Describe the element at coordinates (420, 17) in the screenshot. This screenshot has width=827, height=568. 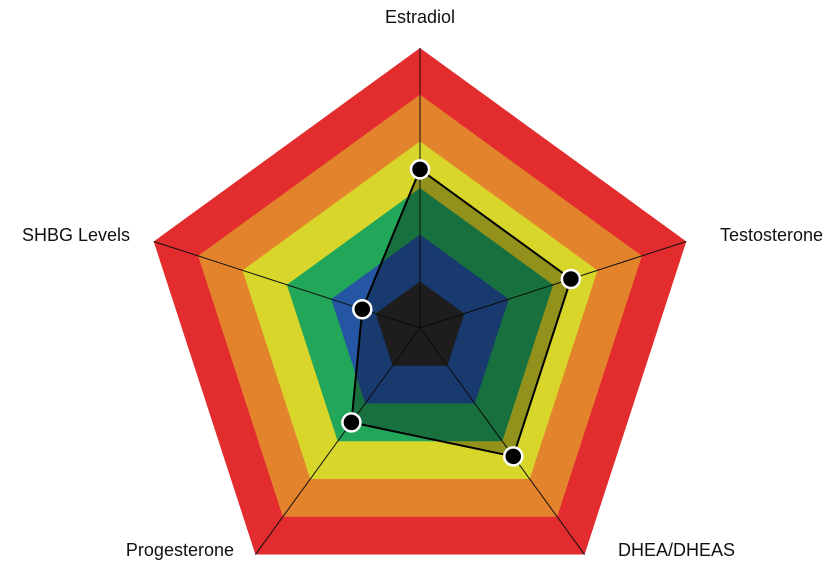
I see `axis-label: Estradiol` at that location.